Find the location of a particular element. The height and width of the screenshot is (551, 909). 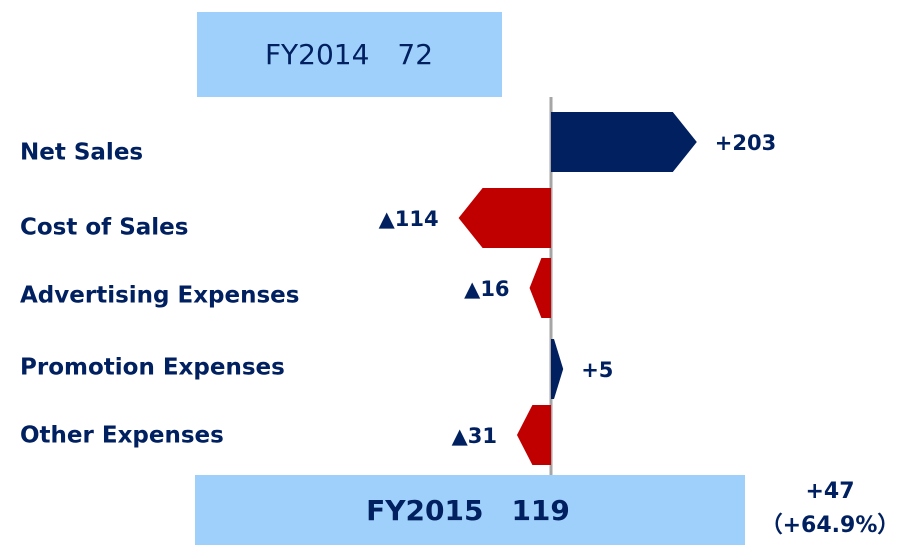

end-label: FY2015 119 is located at coordinates (468, 510).